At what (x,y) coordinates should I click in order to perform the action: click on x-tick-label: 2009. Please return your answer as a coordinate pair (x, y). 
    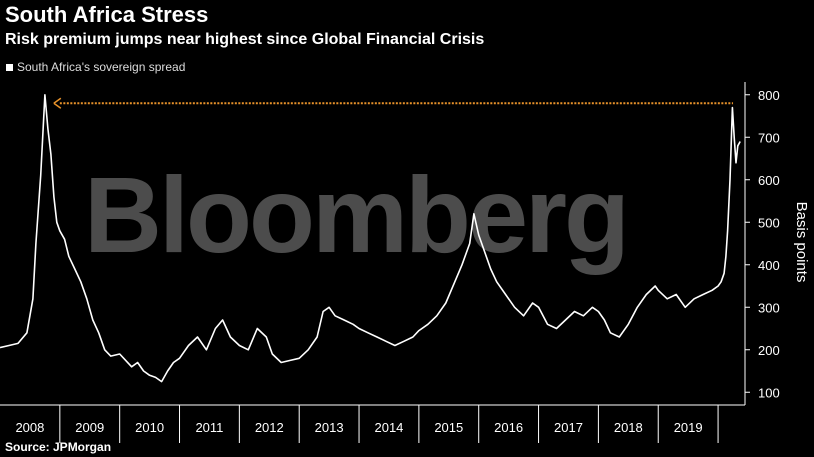
    Looking at the image, I should click on (89, 427).